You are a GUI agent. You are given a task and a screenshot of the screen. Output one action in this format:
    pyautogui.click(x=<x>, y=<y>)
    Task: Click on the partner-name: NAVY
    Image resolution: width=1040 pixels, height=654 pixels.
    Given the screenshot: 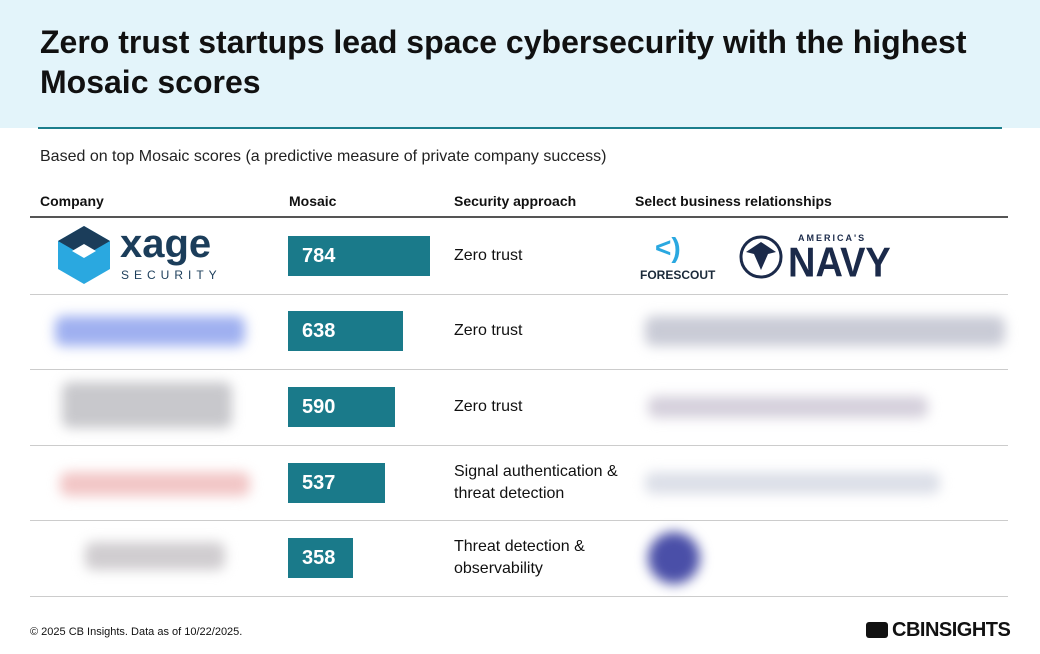 What is the action you would take?
    pyautogui.click(x=839, y=263)
    